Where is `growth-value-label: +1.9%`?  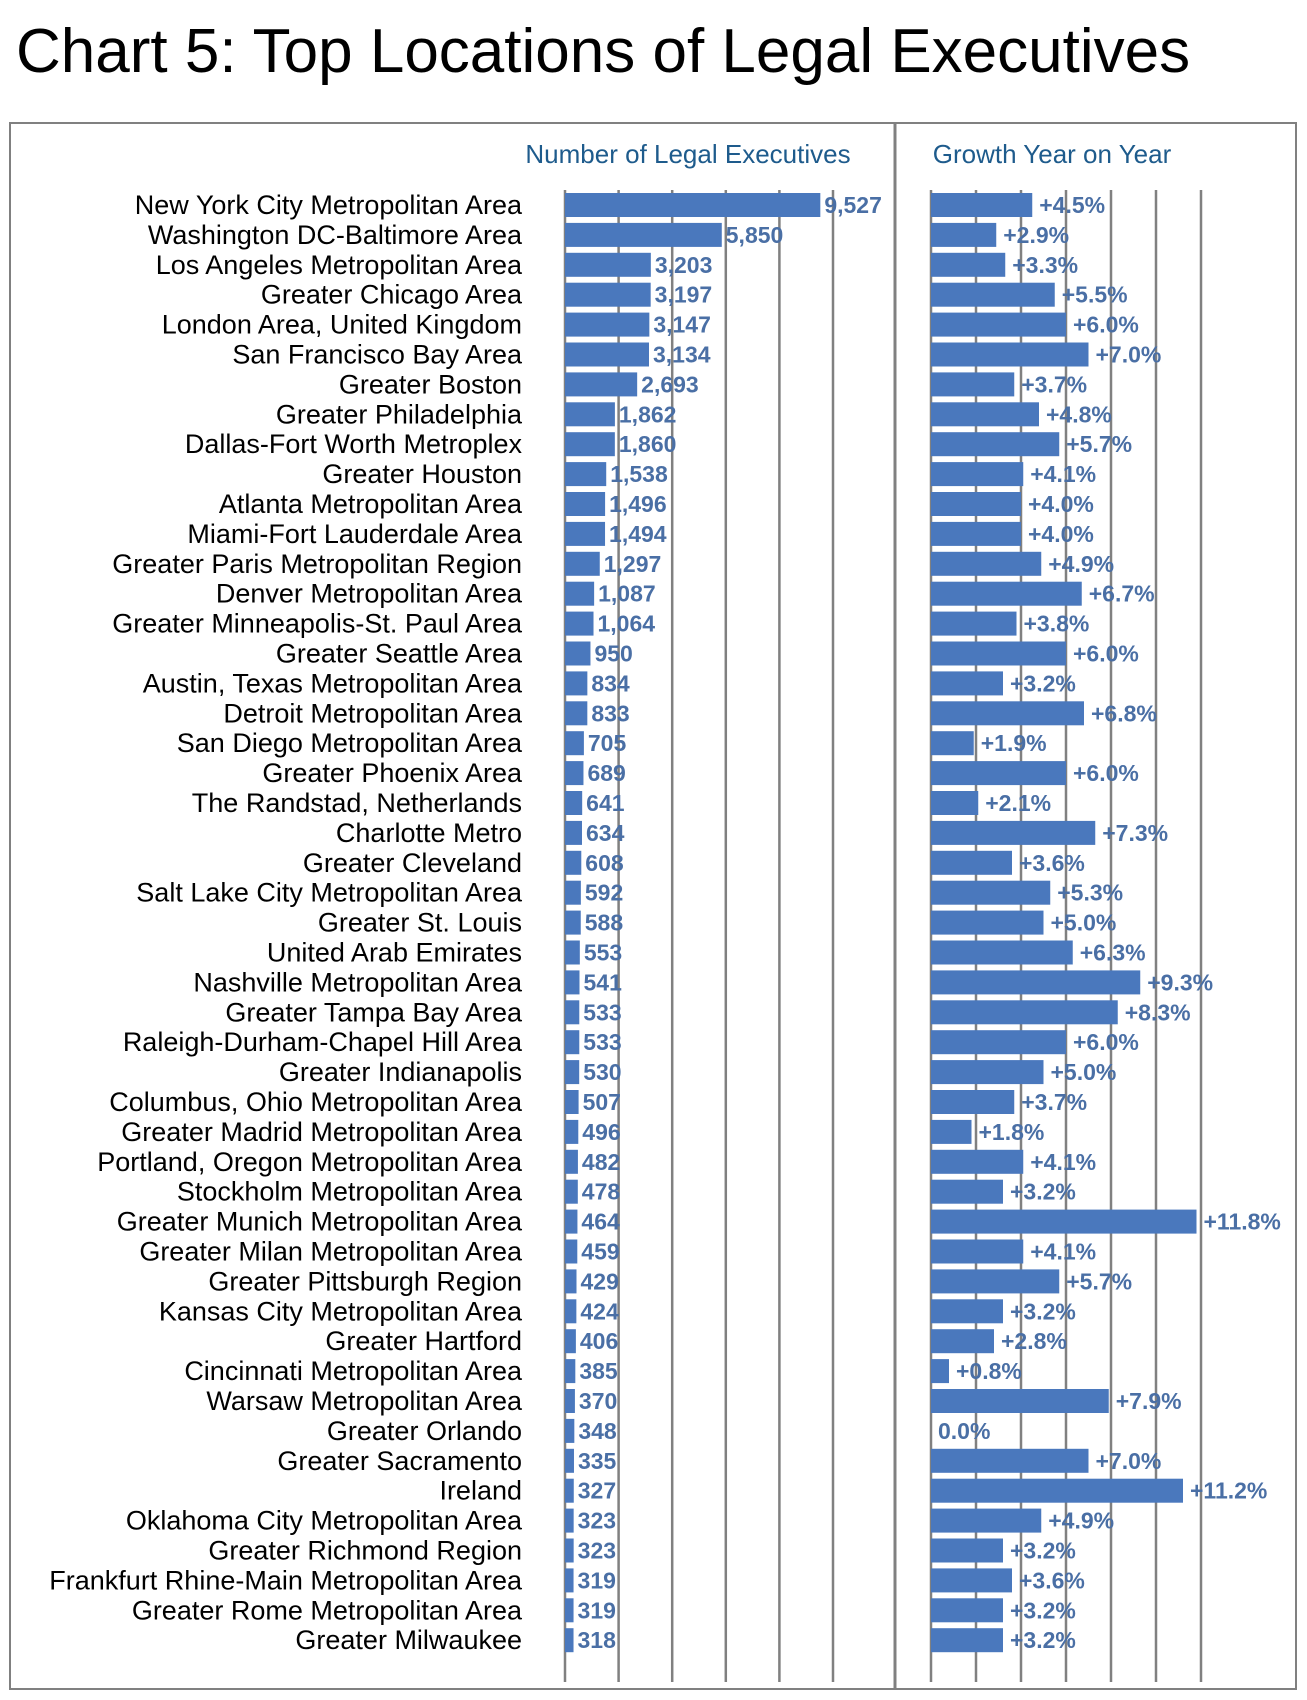 growth-value-label: +1.9% is located at coordinates (1014, 743).